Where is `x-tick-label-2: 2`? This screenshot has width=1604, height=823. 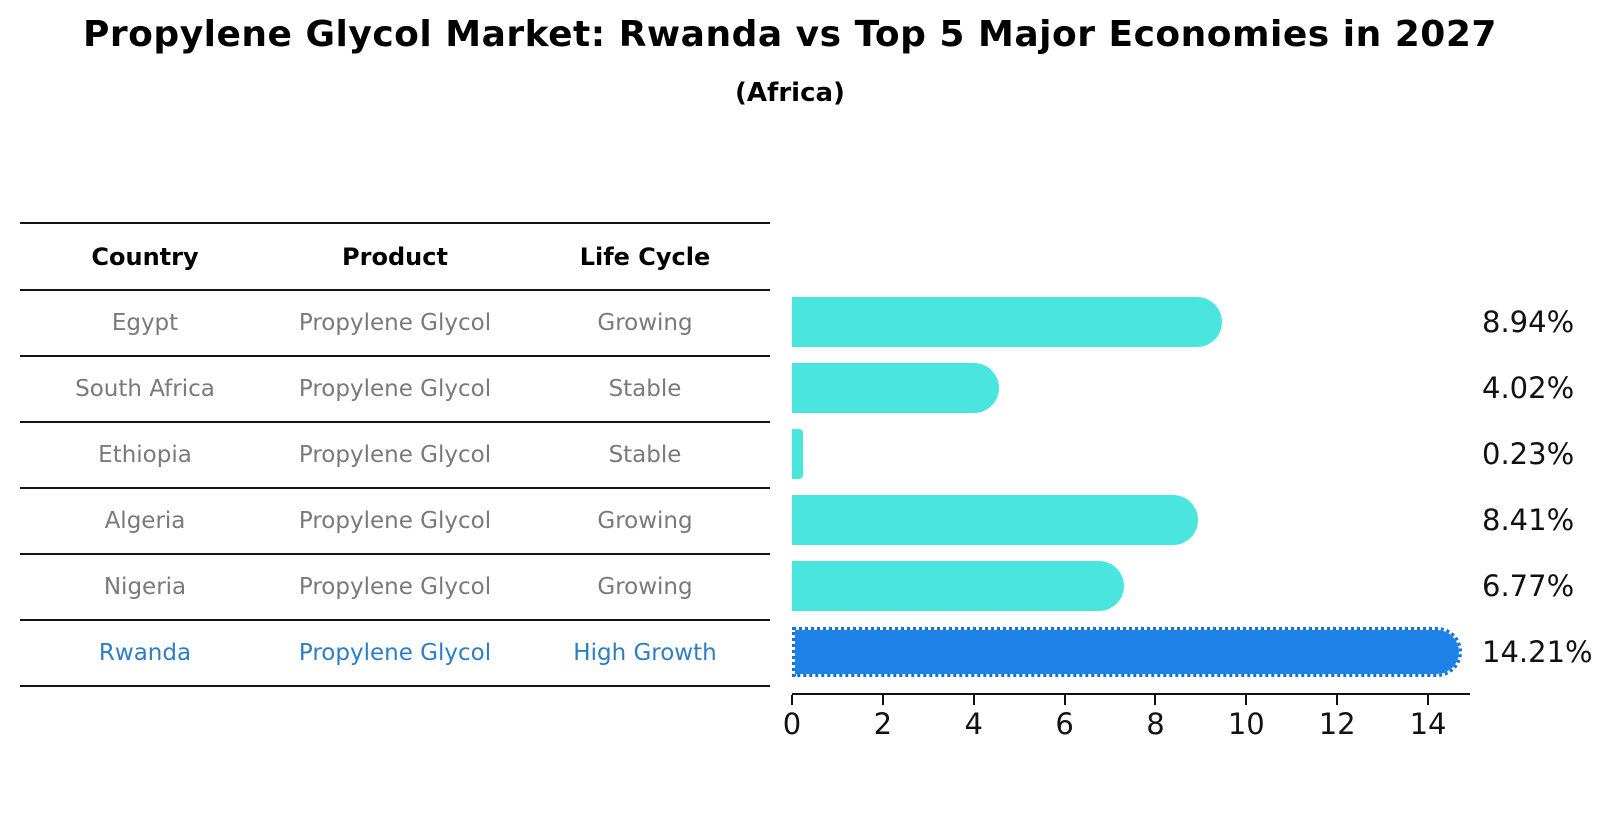
x-tick-label-2: 2 is located at coordinates (883, 724).